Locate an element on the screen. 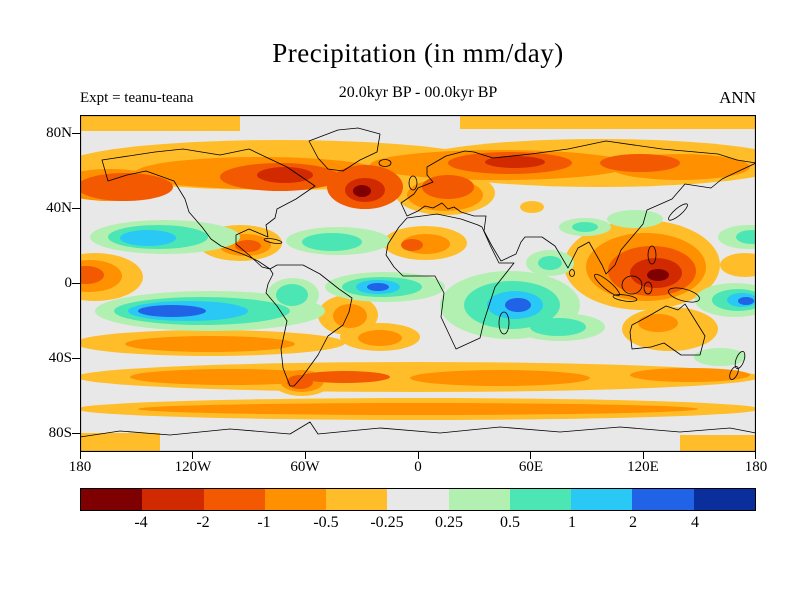 This screenshot has height=600, width=800. y-tick-80n: 80N is located at coordinates (59, 133).